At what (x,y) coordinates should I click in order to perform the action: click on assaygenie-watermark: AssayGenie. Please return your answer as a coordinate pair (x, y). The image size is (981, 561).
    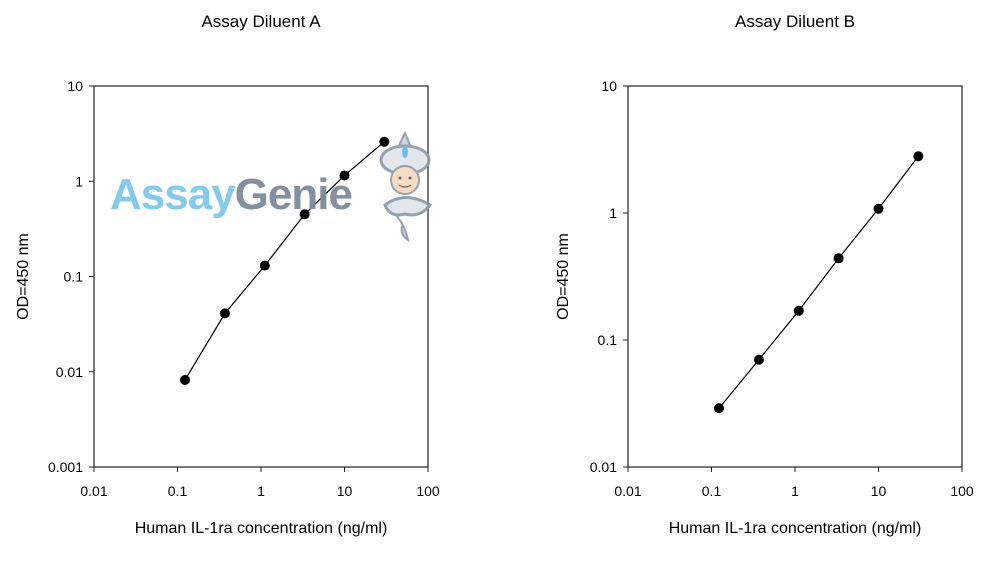
    Looking at the image, I should click on (231, 195).